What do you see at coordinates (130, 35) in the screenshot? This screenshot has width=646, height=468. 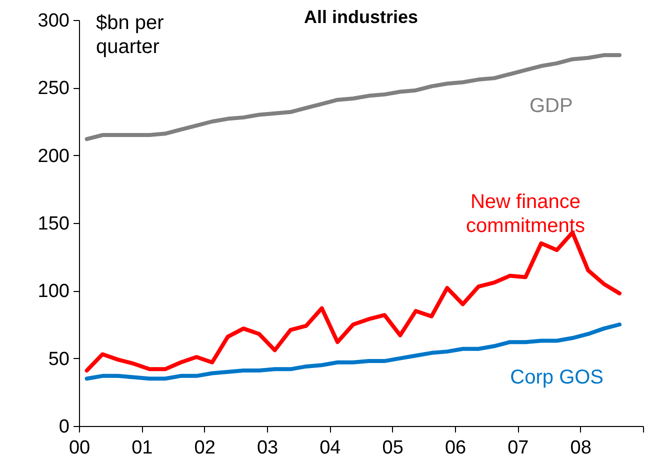 I see `y-axis-title: $bn per quarter` at bounding box center [130, 35].